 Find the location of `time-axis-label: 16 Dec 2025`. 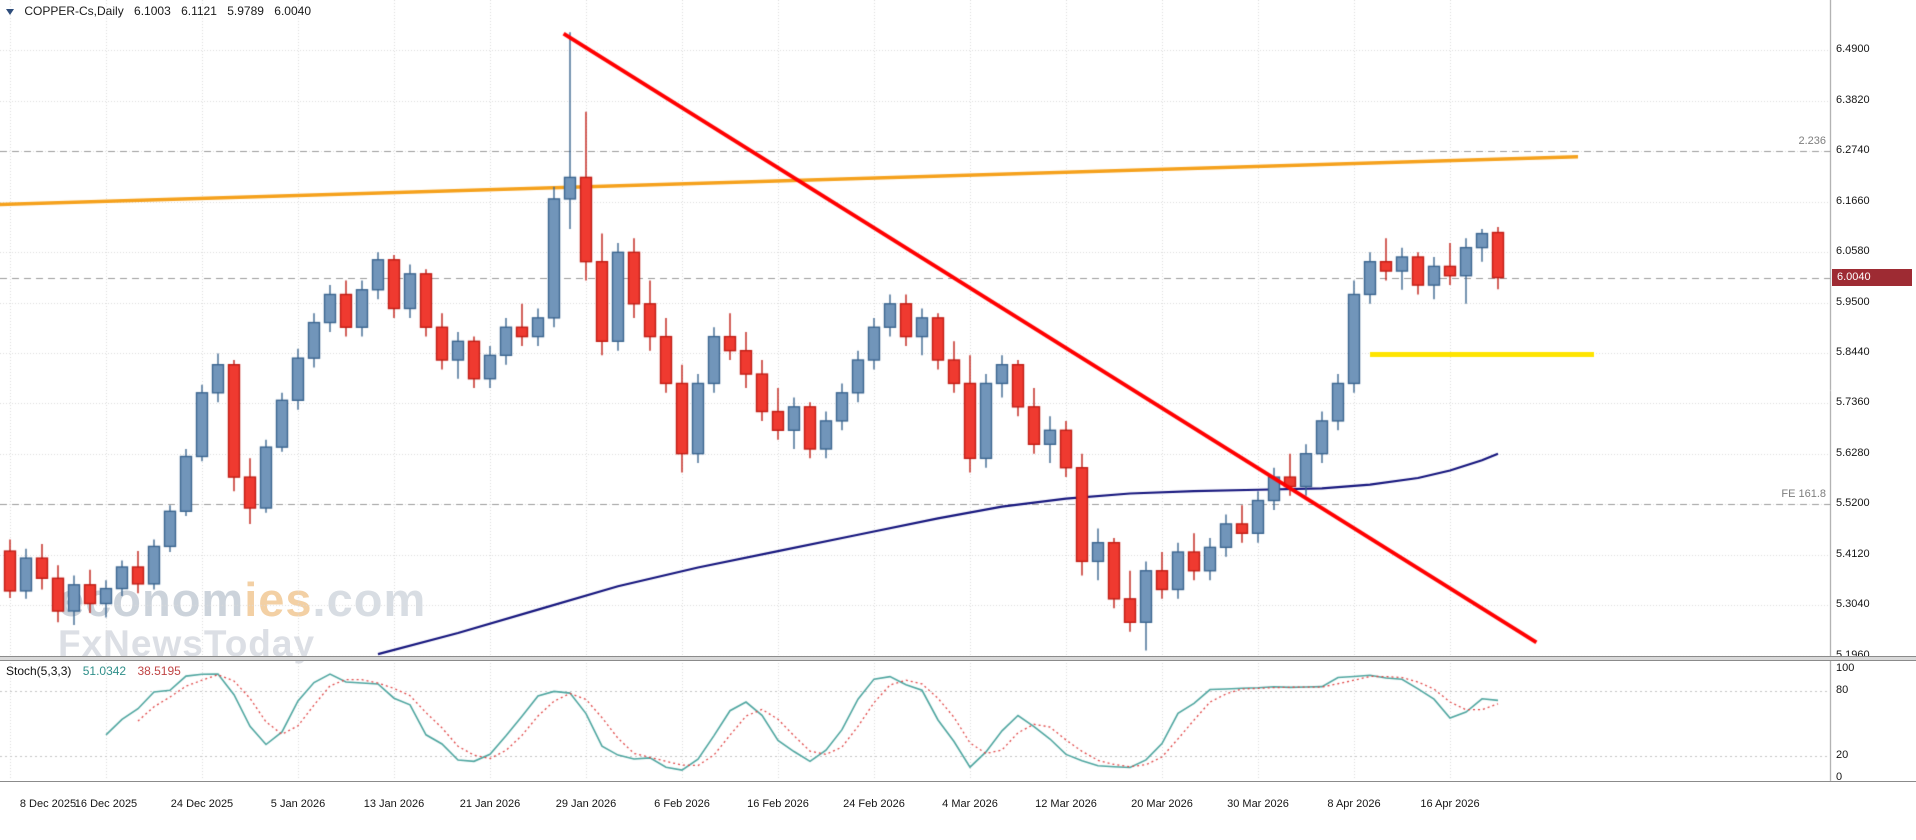

time-axis-label: 16 Dec 2025 is located at coordinates (106, 804).